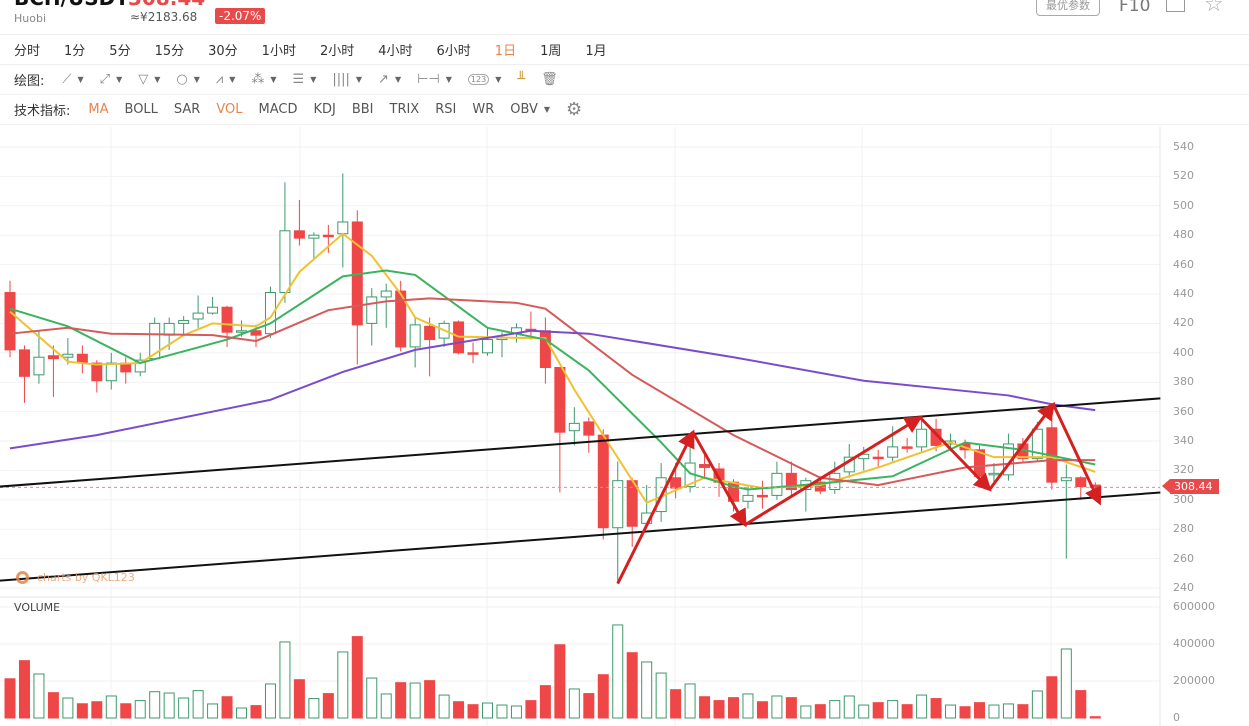 This screenshot has width=1249, height=726. What do you see at coordinates (1194, 680) in the screenshot?
I see `volume-tick: 200000` at bounding box center [1194, 680].